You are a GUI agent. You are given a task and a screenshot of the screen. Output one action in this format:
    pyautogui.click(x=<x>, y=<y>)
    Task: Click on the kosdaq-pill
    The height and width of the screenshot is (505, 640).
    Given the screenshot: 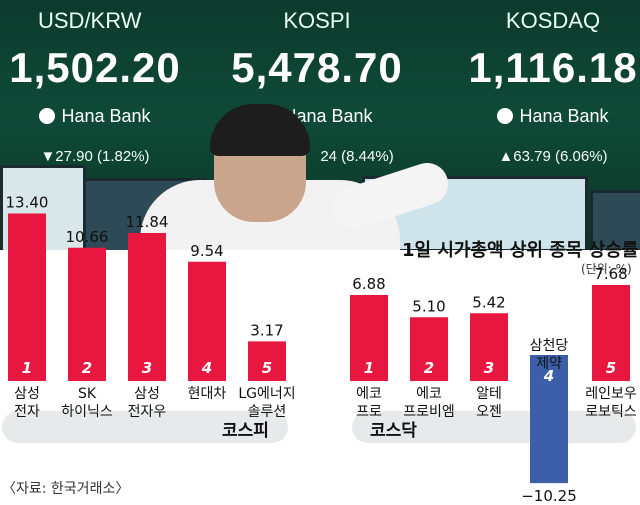 What is the action you would take?
    pyautogui.click(x=494, y=427)
    